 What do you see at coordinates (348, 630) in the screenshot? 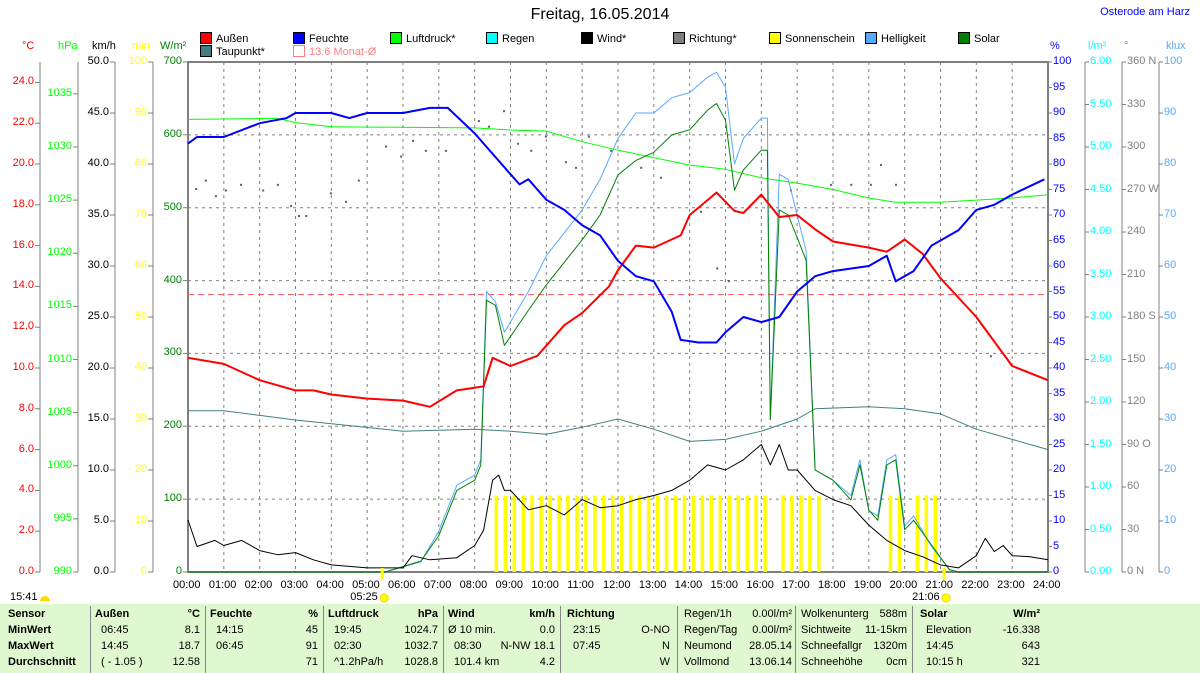
I see `luftdruck-time: 19:45` at bounding box center [348, 630].